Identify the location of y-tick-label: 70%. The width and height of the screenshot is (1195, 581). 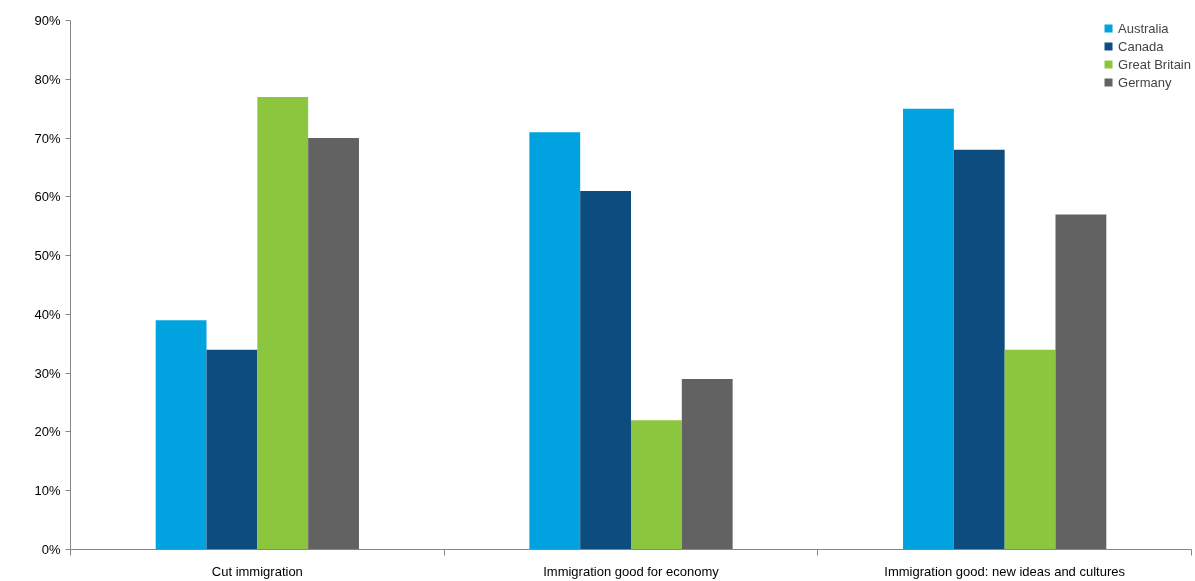
(47, 138).